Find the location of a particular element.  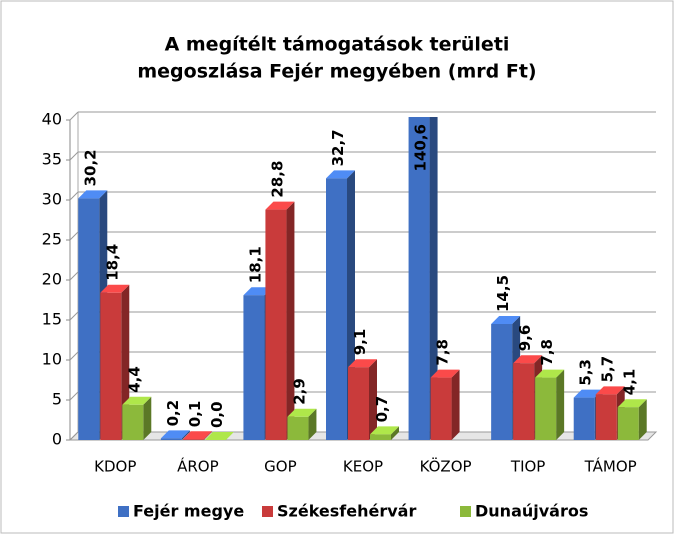

value-label: 2,9 is located at coordinates (299, 391).